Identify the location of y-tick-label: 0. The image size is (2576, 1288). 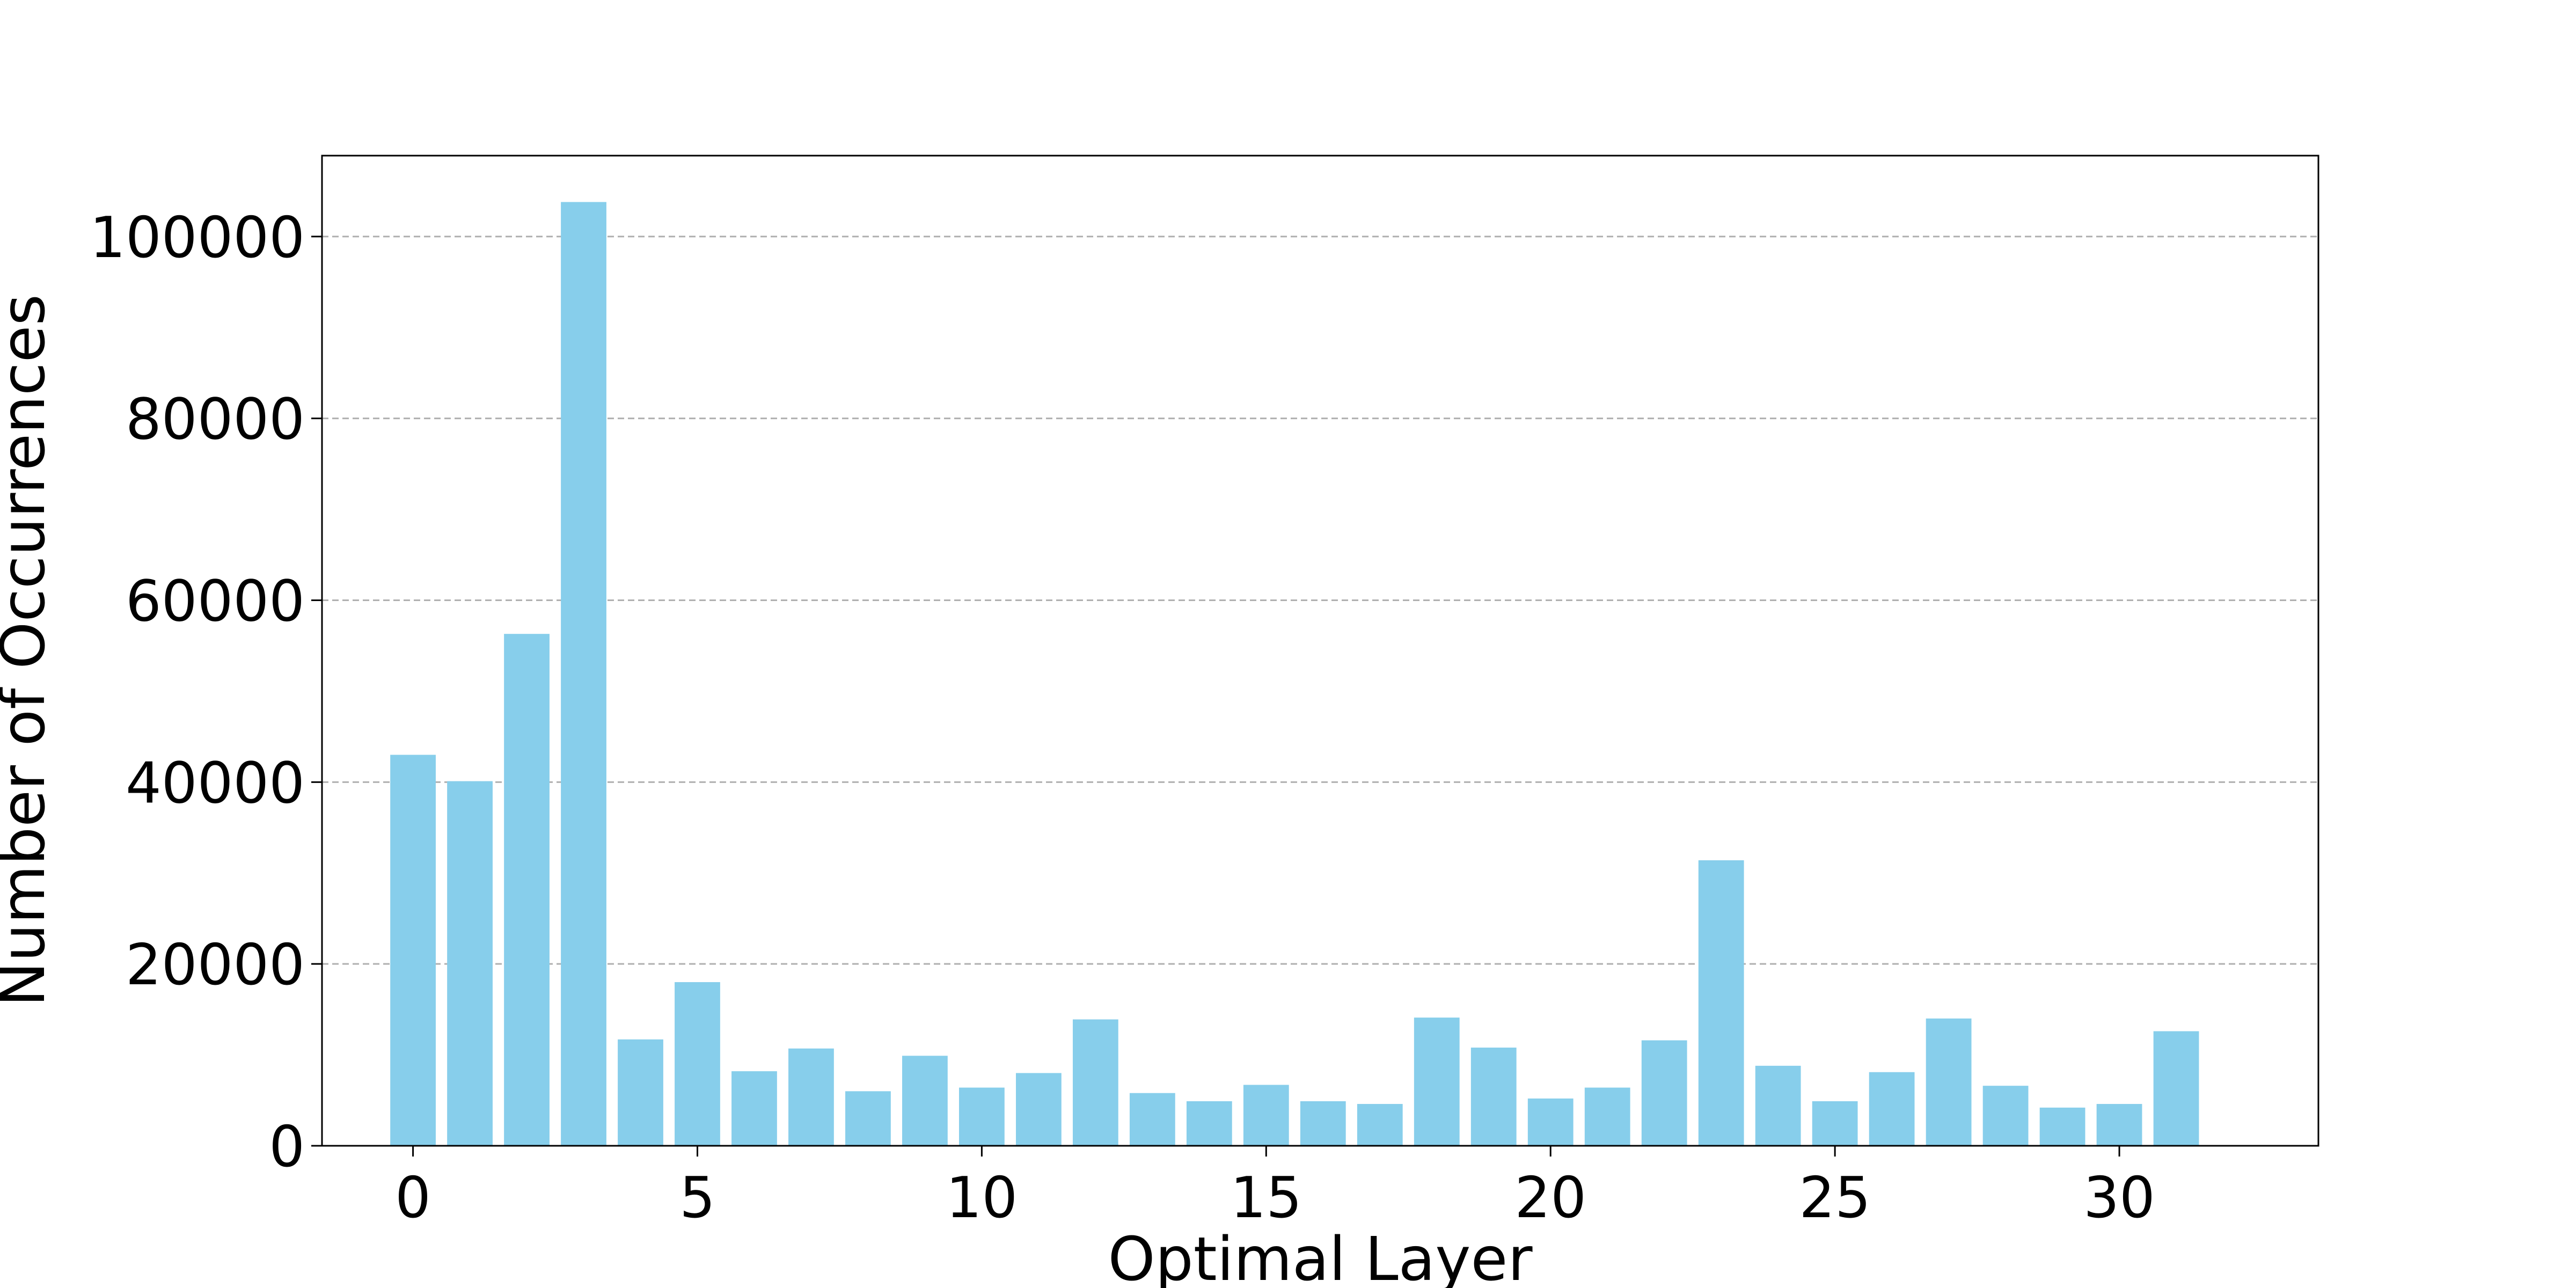
(287, 1147).